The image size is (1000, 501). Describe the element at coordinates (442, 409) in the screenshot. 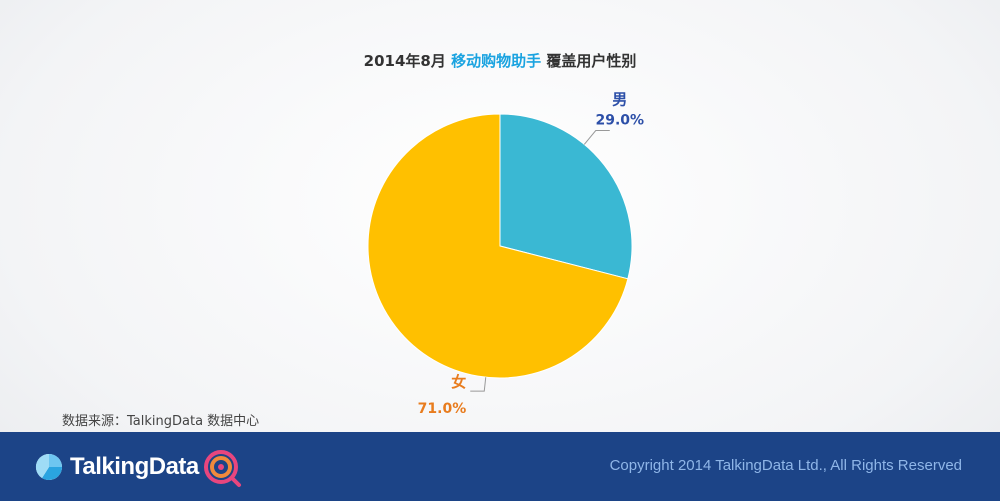

I see `slice-value-female: 71.0%` at that location.